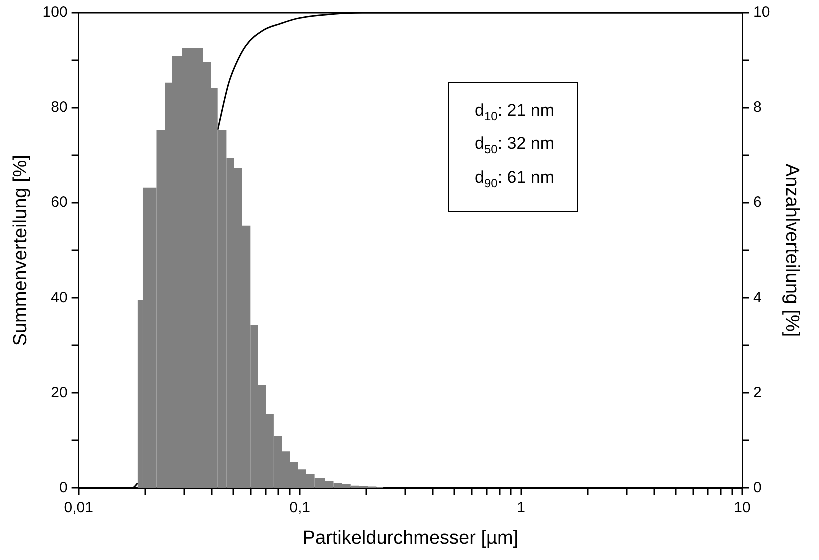  I want to click on y2-tick-label: 8, so click(758, 107).